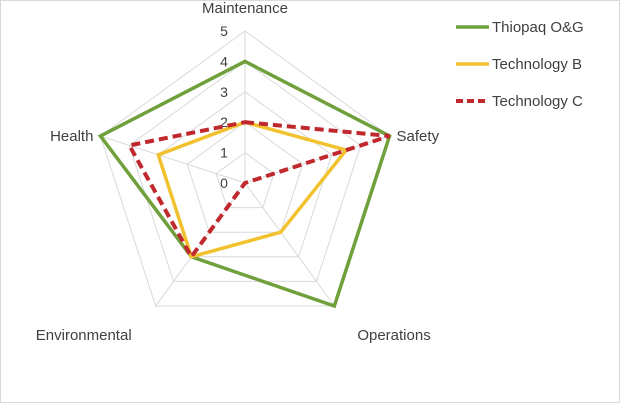 Image resolution: width=620 pixels, height=404 pixels. Describe the element at coordinates (224, 122) in the screenshot. I see `r-tick-label: 2` at that location.